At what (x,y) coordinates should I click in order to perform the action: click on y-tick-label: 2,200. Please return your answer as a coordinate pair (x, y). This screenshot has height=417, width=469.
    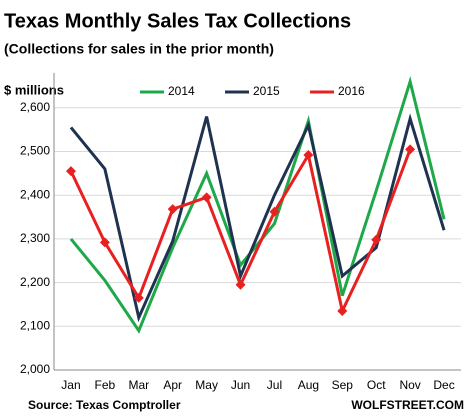
    Looking at the image, I should click on (35, 282).